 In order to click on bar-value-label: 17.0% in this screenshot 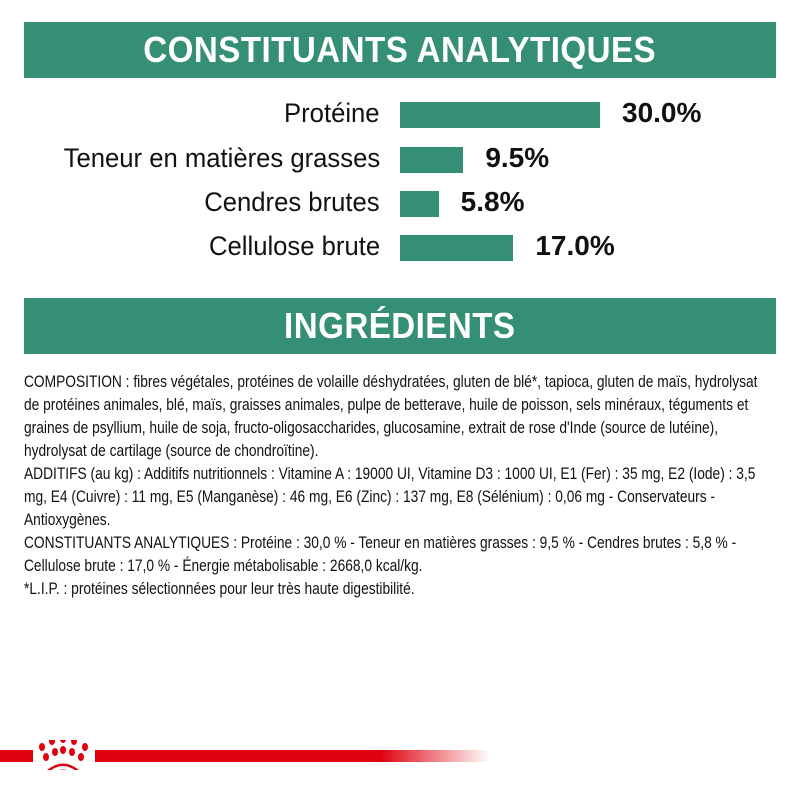, I will do `click(575, 245)`.